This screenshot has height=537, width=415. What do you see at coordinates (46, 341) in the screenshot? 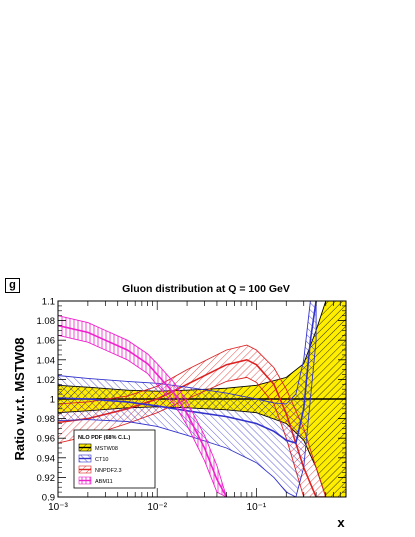
I see `y-tick-label: 1.06` at bounding box center [46, 341].